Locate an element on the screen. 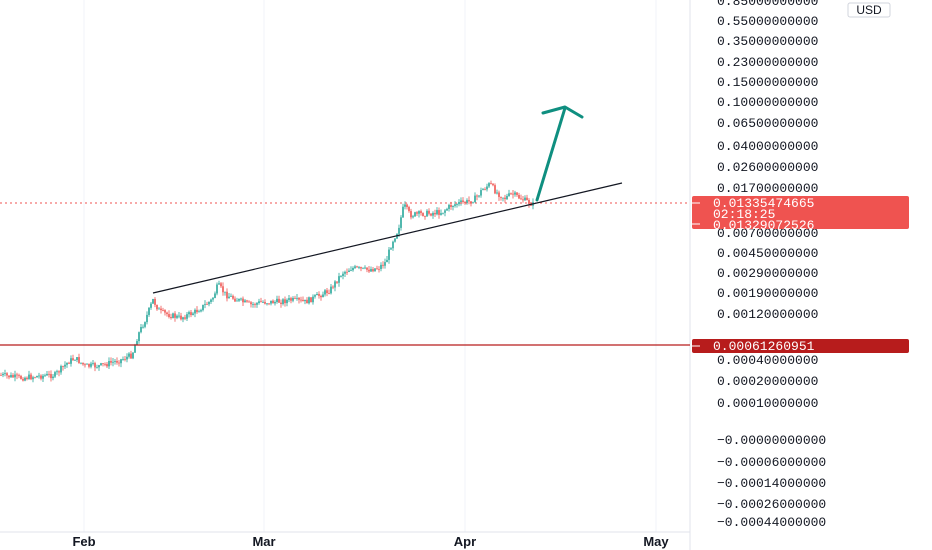 The width and height of the screenshot is (932, 550). level-price-tag: 0.00061260951 is located at coordinates (800, 346).